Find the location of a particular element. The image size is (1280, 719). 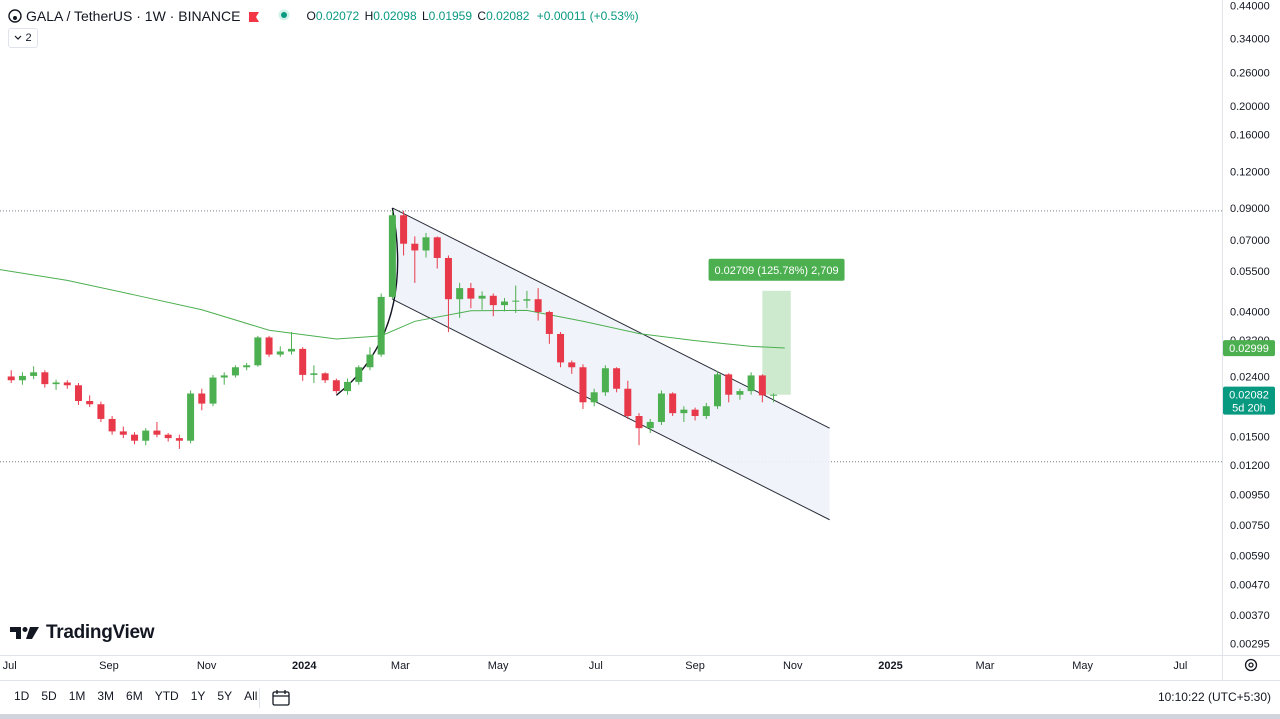

calendar-icon is located at coordinates (281, 698).